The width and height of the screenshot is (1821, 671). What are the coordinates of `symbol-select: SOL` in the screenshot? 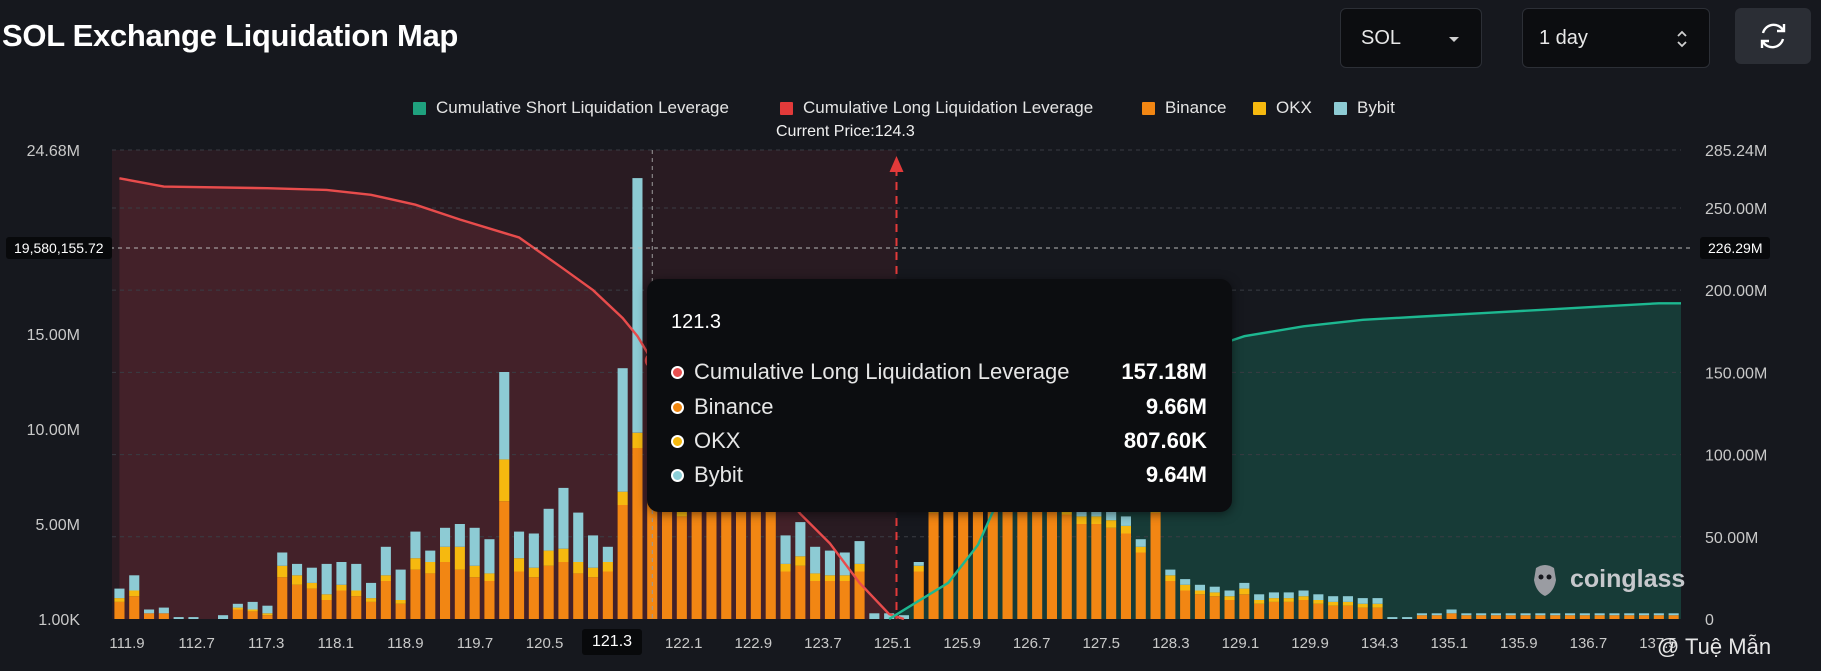 It's located at (1411, 38).